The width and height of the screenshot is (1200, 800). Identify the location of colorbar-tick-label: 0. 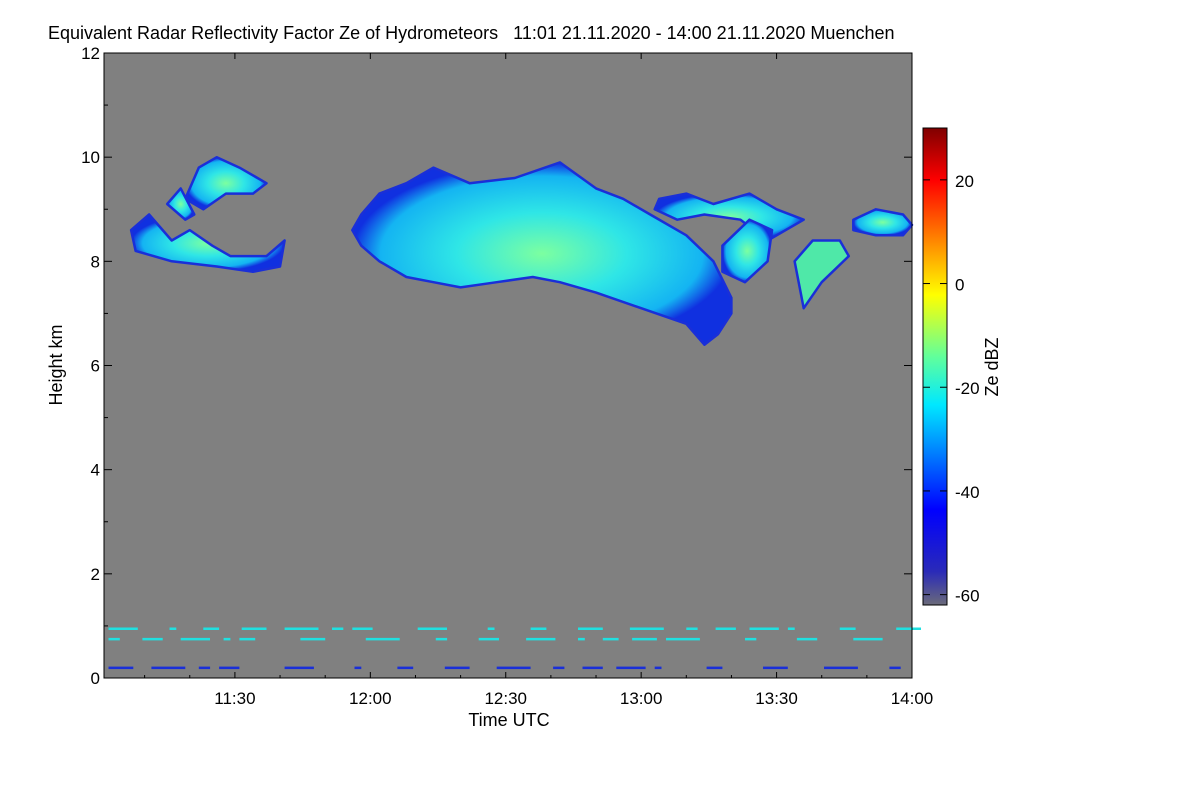
(959, 285).